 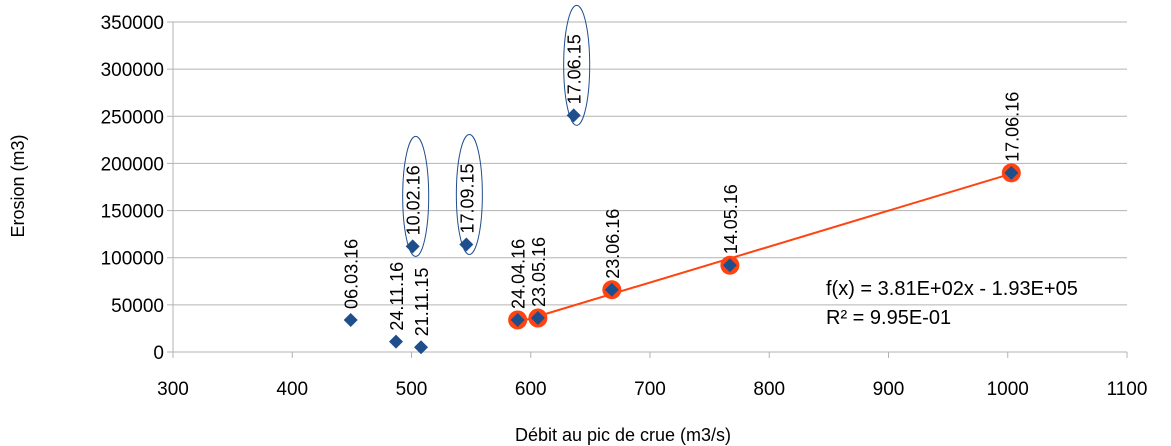 I want to click on data-label: 23.05.16, so click(x=539, y=272).